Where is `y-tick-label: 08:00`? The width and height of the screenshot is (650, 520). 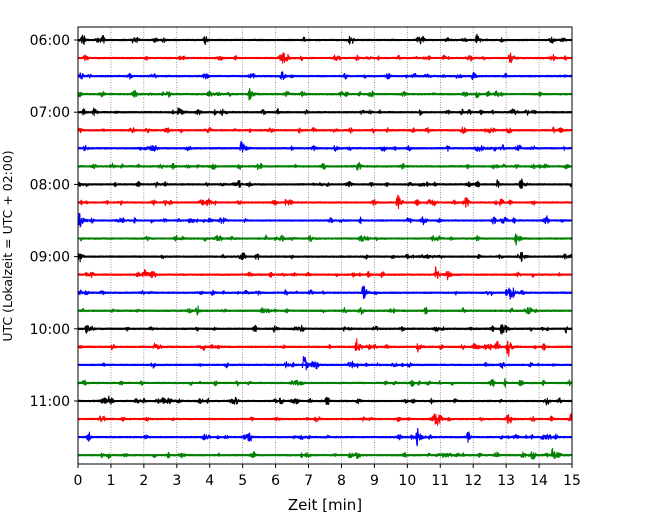
y-tick-label: 08:00 is located at coordinates (50, 185).